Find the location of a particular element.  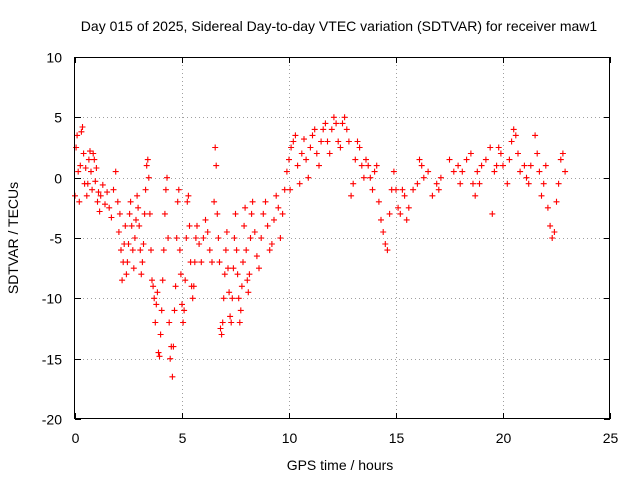

x-axis-label: GPS time / hours is located at coordinates (340, 465).